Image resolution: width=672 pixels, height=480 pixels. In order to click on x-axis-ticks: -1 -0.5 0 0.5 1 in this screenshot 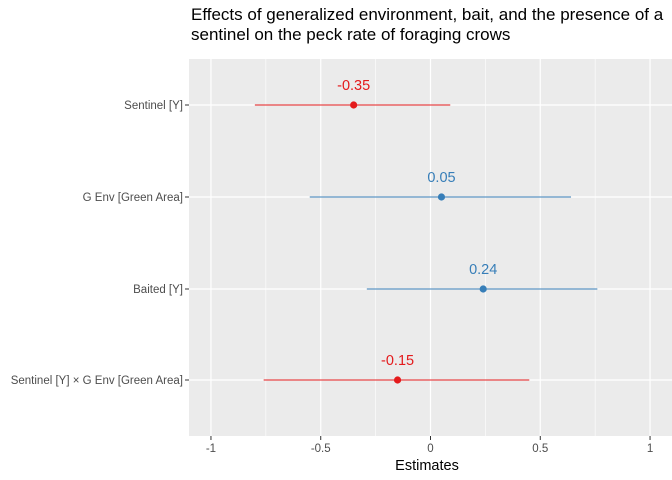, I will do `click(429, 445)`.